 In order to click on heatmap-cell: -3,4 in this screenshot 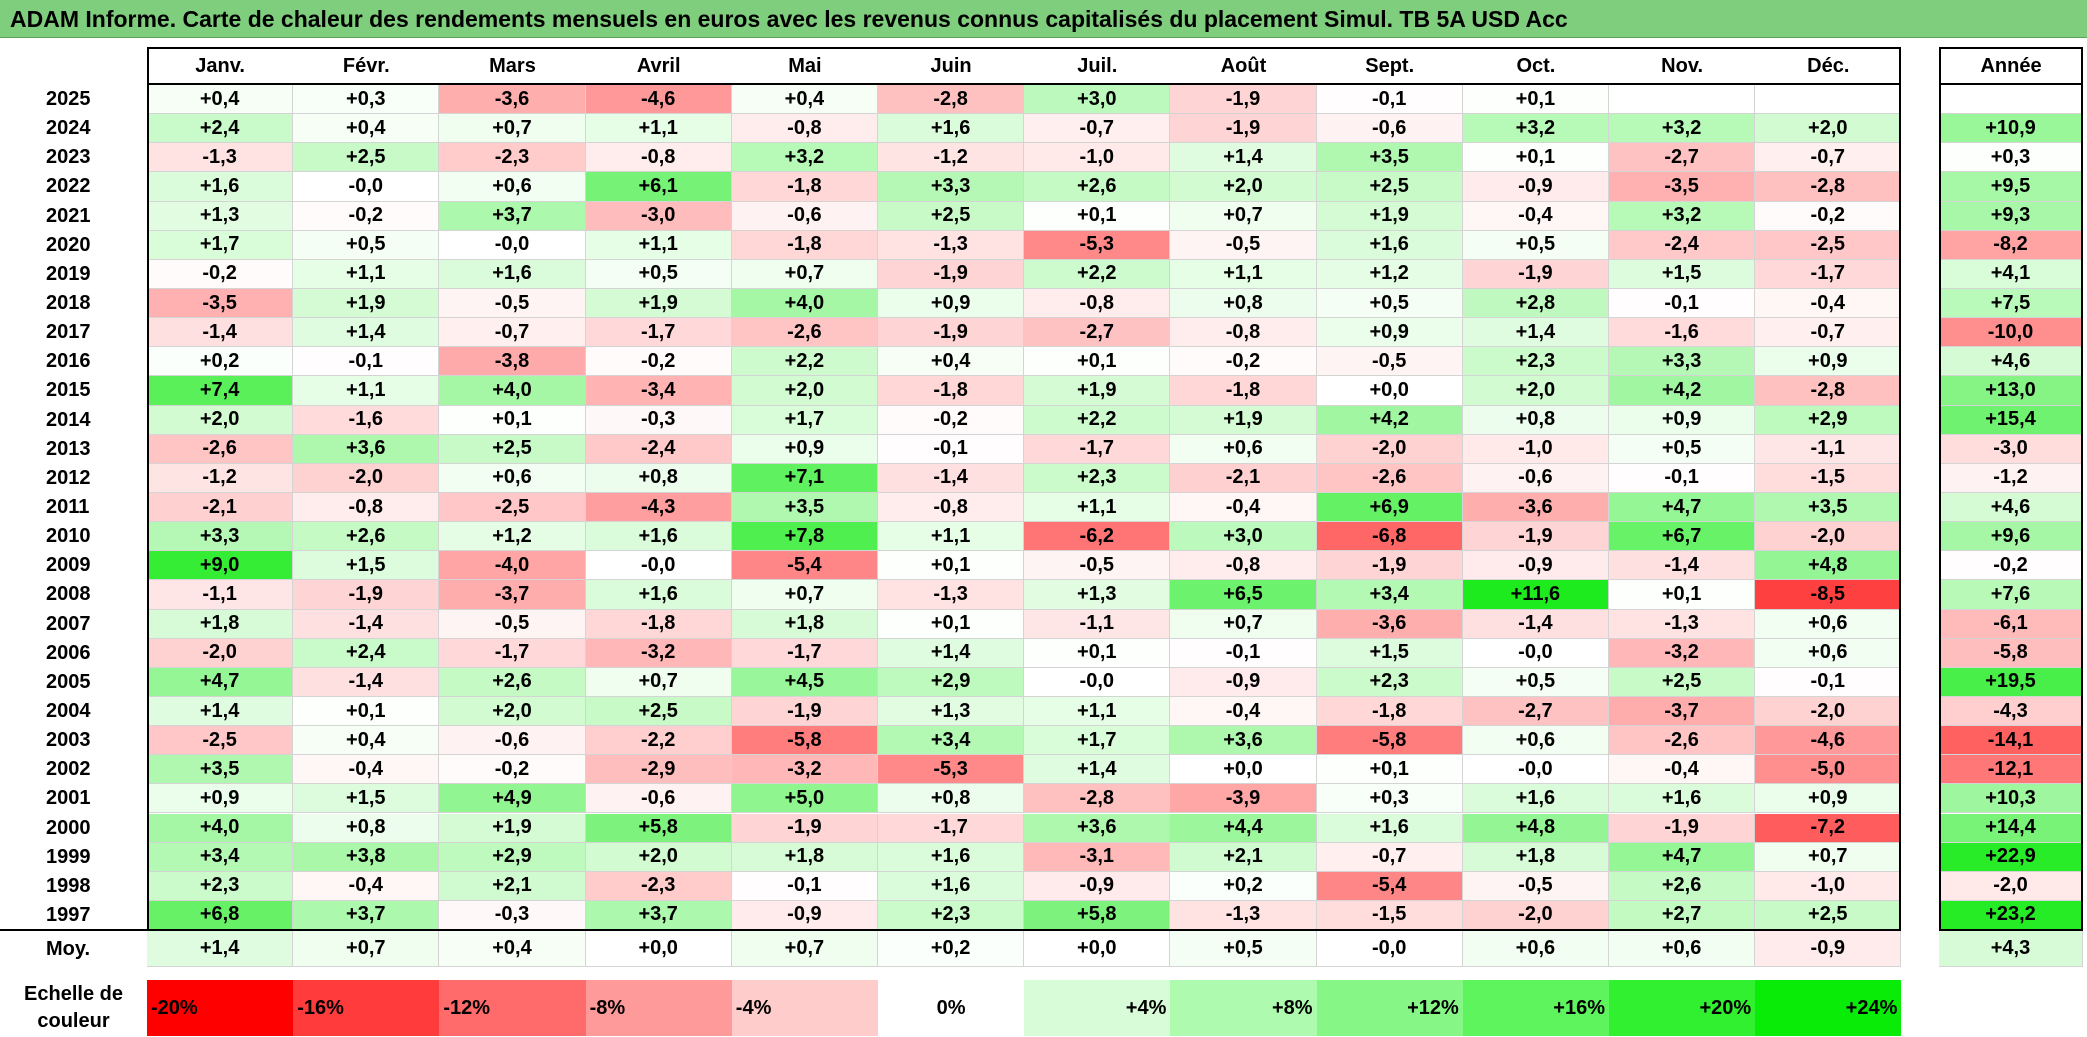, I will do `click(658, 391)`.